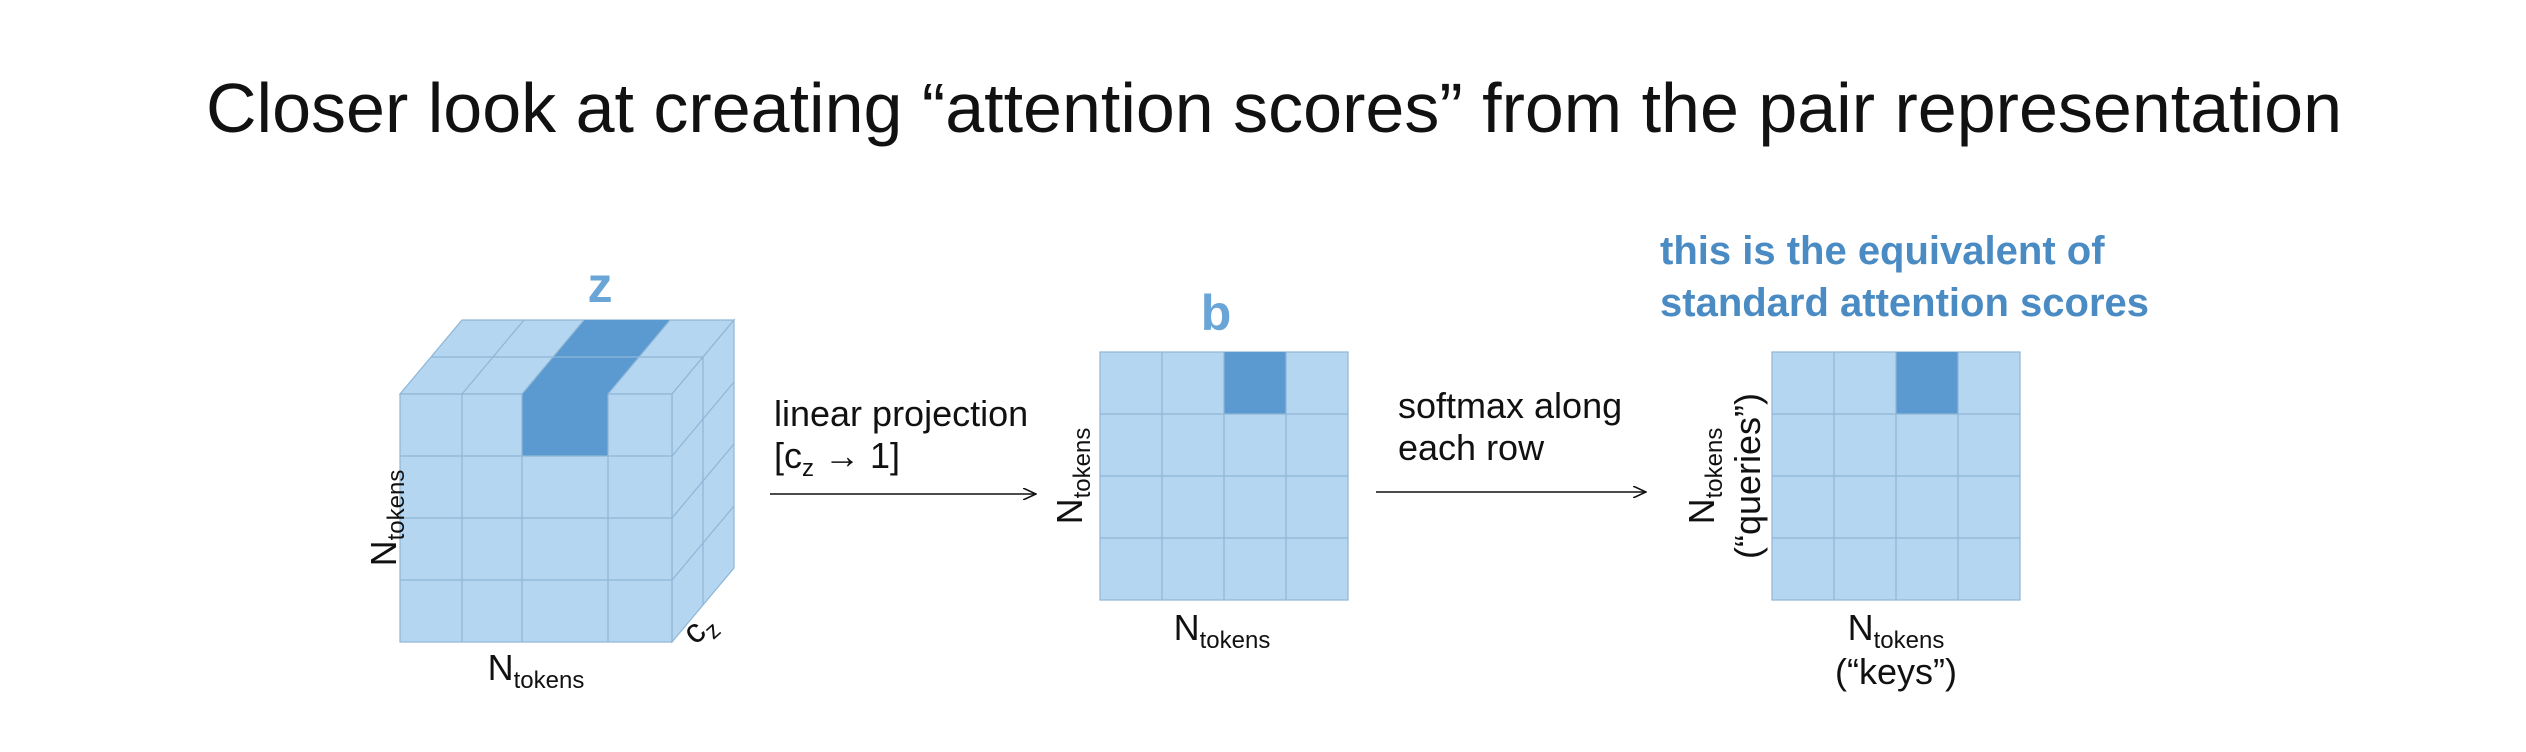 The image size is (2526, 752). What do you see at coordinates (703, 481) in the screenshot?
I see `cube-right-grid` at bounding box center [703, 481].